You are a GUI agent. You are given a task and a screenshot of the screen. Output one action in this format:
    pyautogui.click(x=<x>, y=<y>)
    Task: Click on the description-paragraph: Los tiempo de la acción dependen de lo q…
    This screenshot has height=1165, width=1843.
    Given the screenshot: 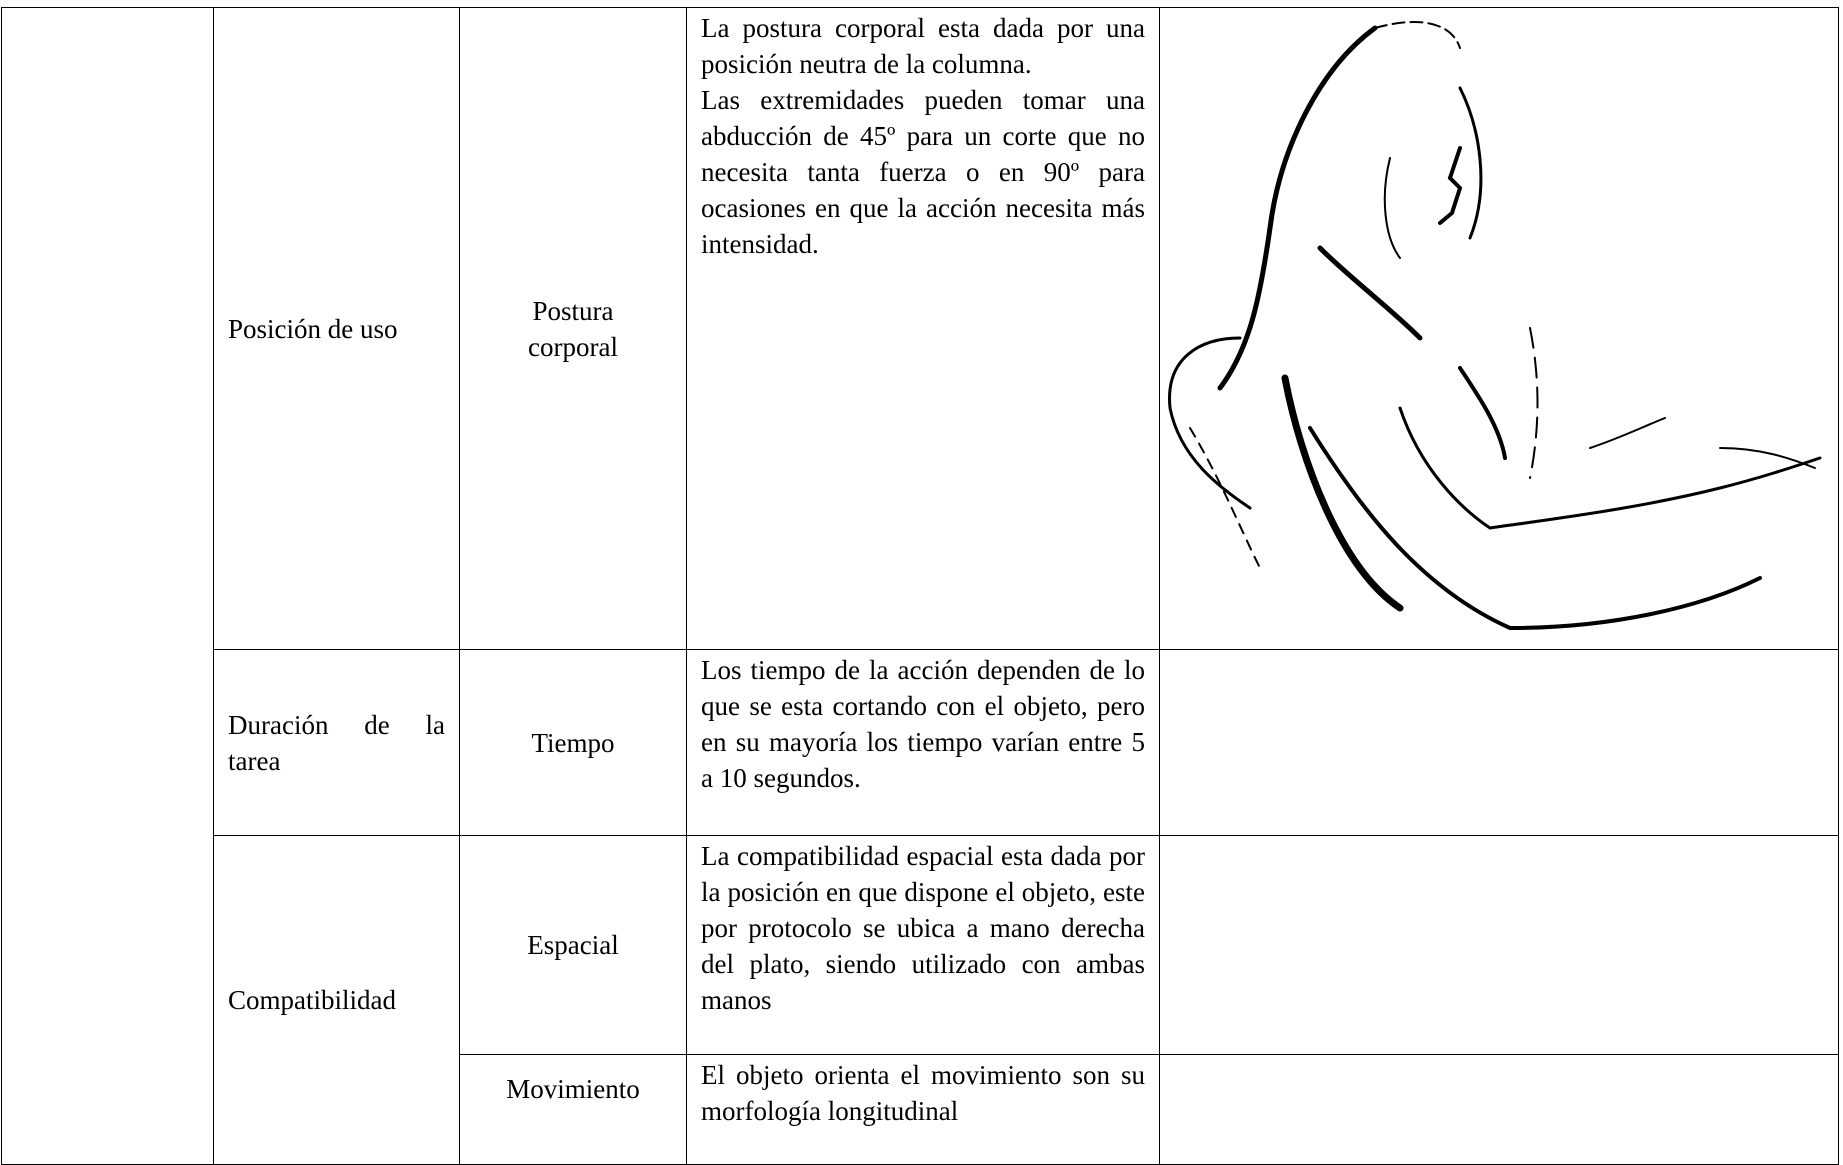 What is the action you would take?
    pyautogui.click(x=923, y=724)
    